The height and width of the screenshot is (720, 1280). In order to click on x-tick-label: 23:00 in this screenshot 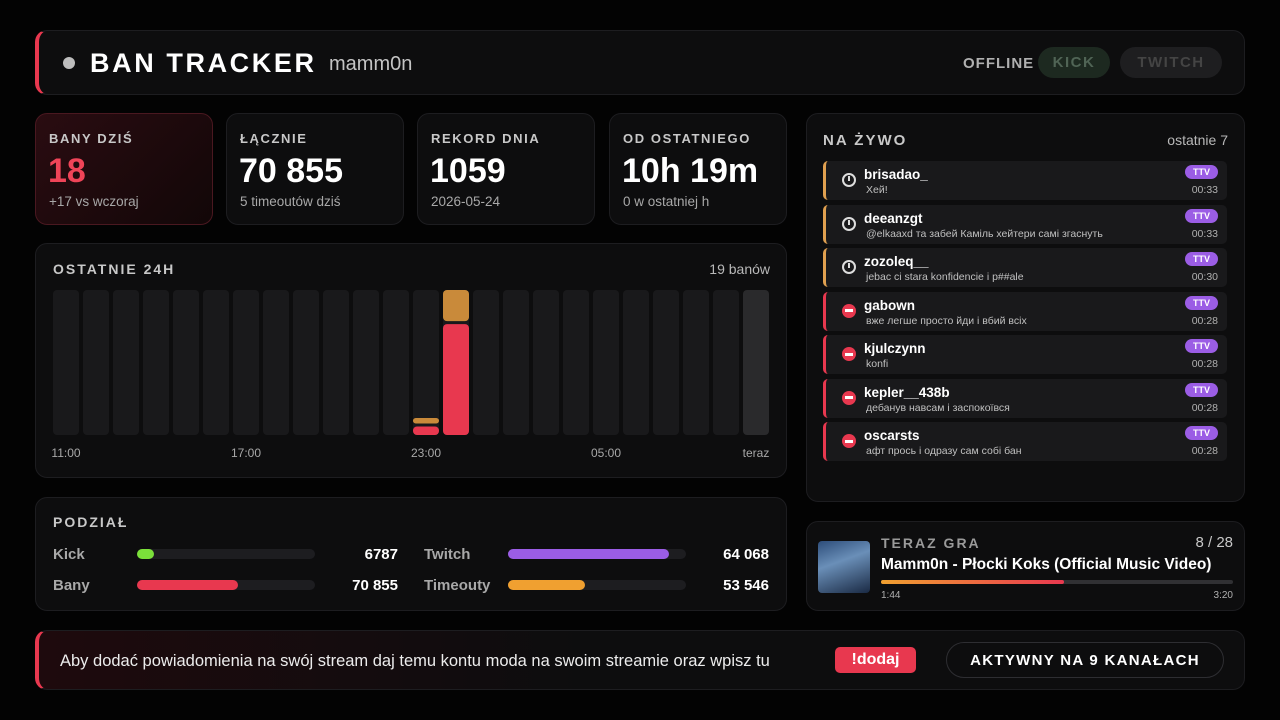, I will do `click(426, 453)`.